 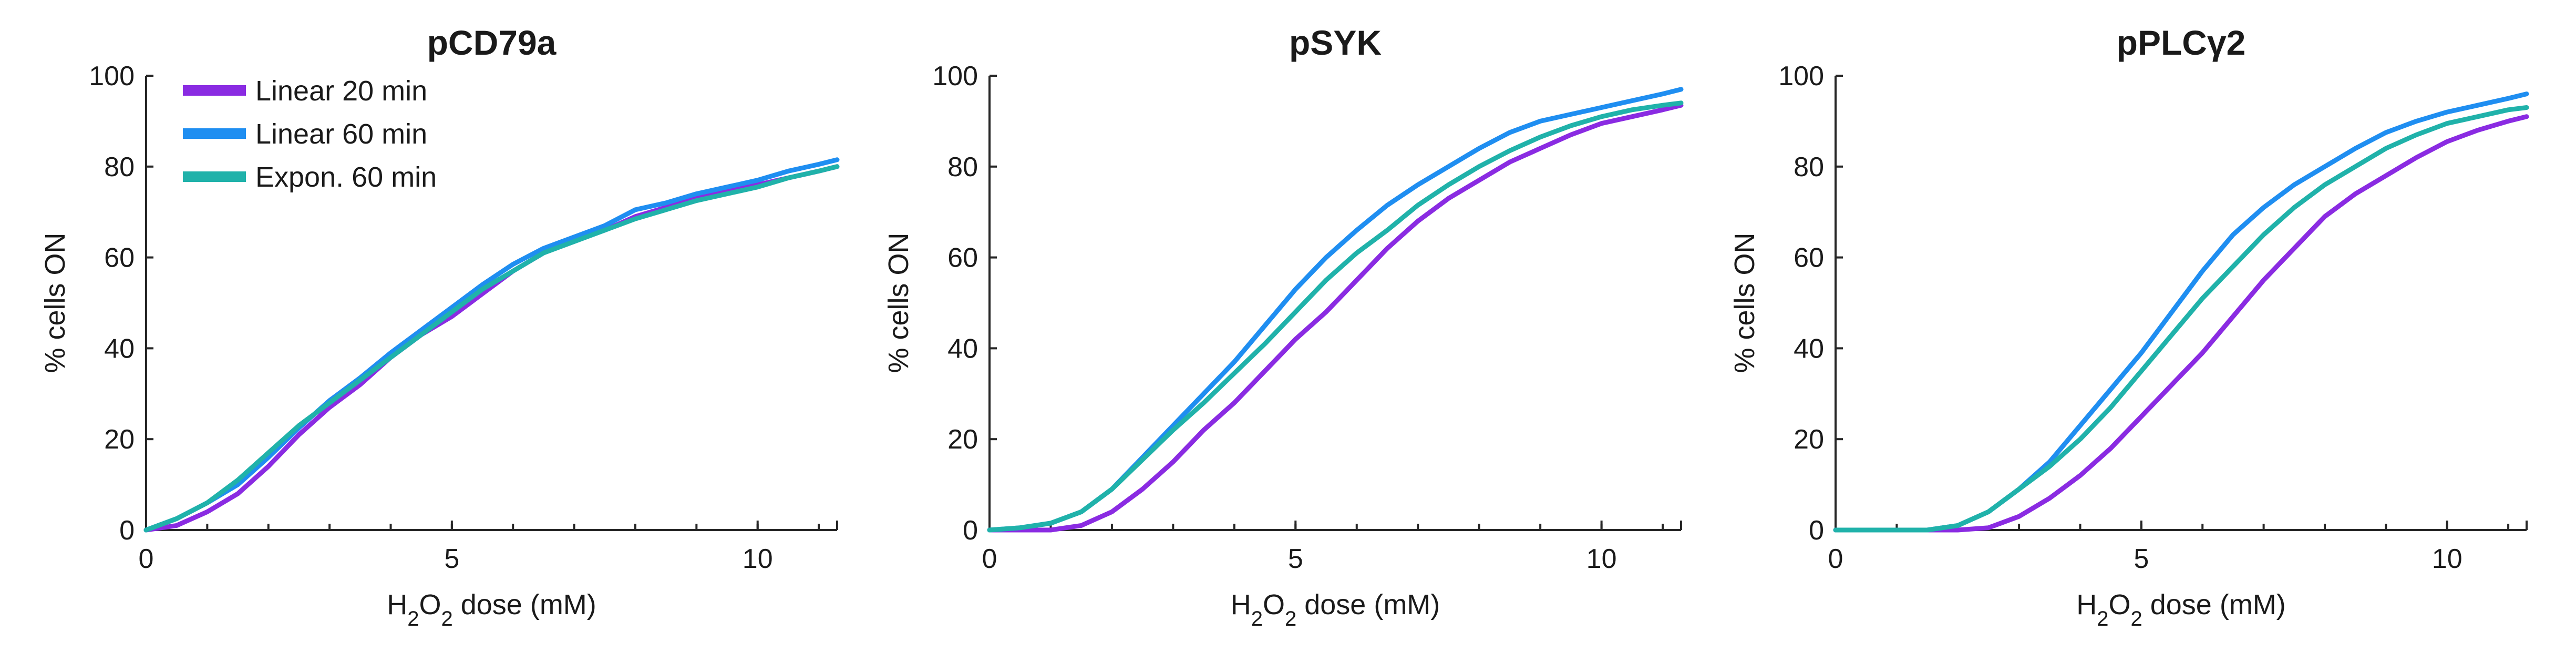 I want to click on chart-title: pCD79a, so click(x=492, y=42).